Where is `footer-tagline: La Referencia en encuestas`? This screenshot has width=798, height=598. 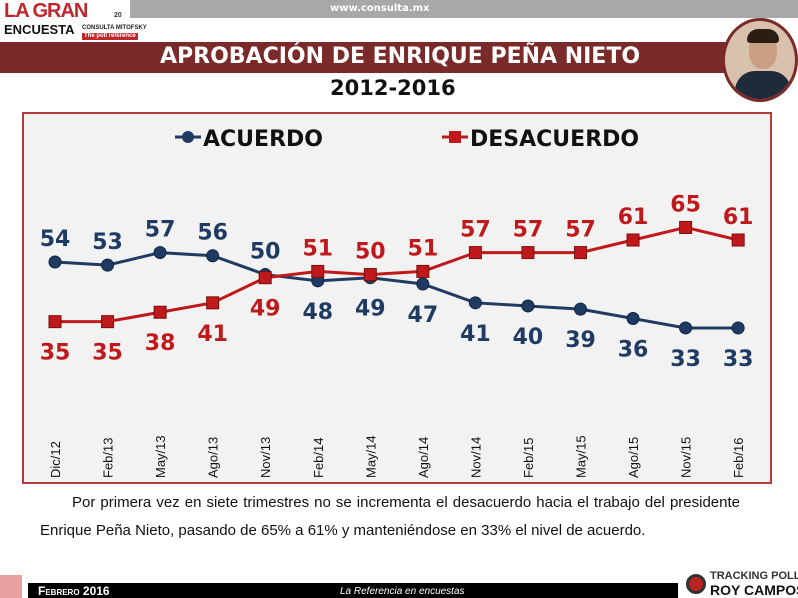
footer-tagline: La Referencia en encuestas is located at coordinates (402, 591).